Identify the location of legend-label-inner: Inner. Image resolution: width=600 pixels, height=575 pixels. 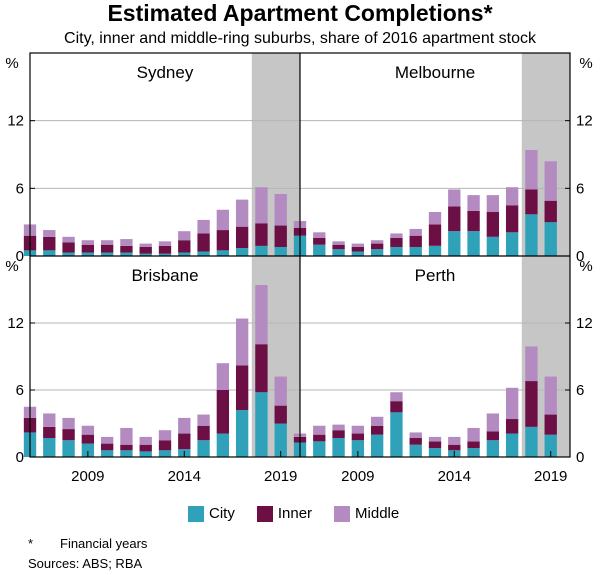
(295, 513).